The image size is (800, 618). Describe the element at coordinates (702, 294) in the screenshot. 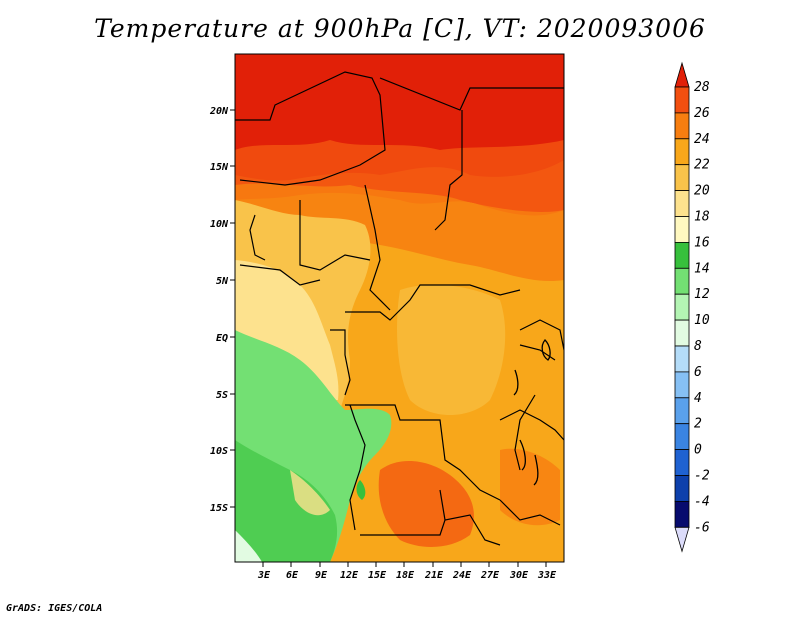

I see `colorbar-label: 12` at that location.